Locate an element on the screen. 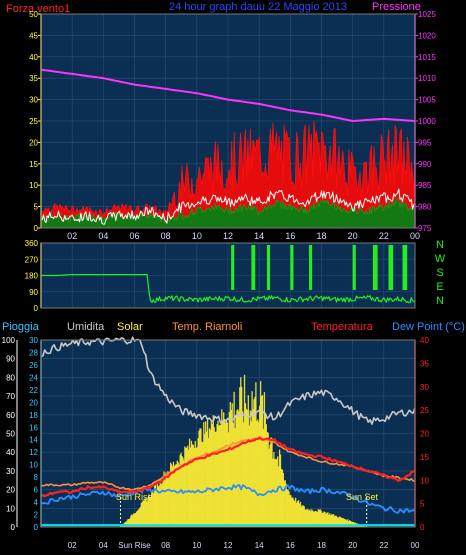 The width and height of the screenshot is (466, 555). left-tick-label: 45 is located at coordinates (33, 35).